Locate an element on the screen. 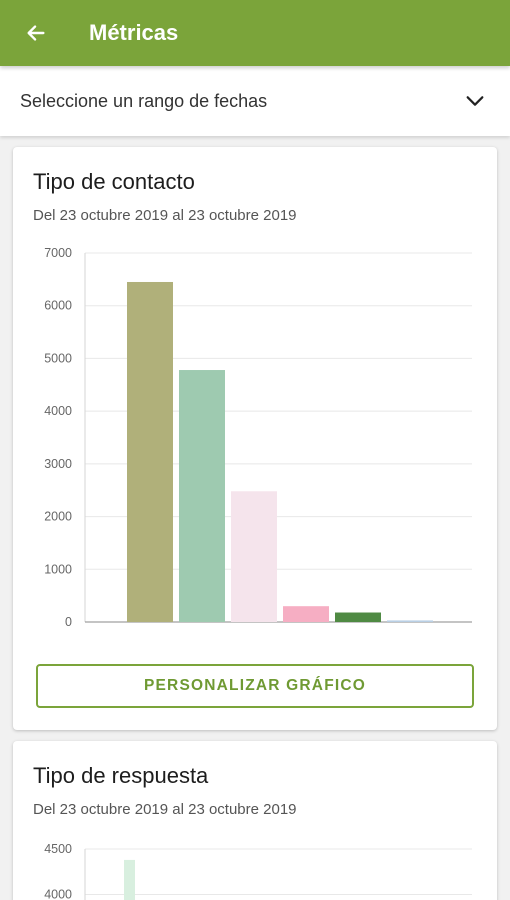 The width and height of the screenshot is (510, 900). y-tick-label: 2000 is located at coordinates (58, 517).